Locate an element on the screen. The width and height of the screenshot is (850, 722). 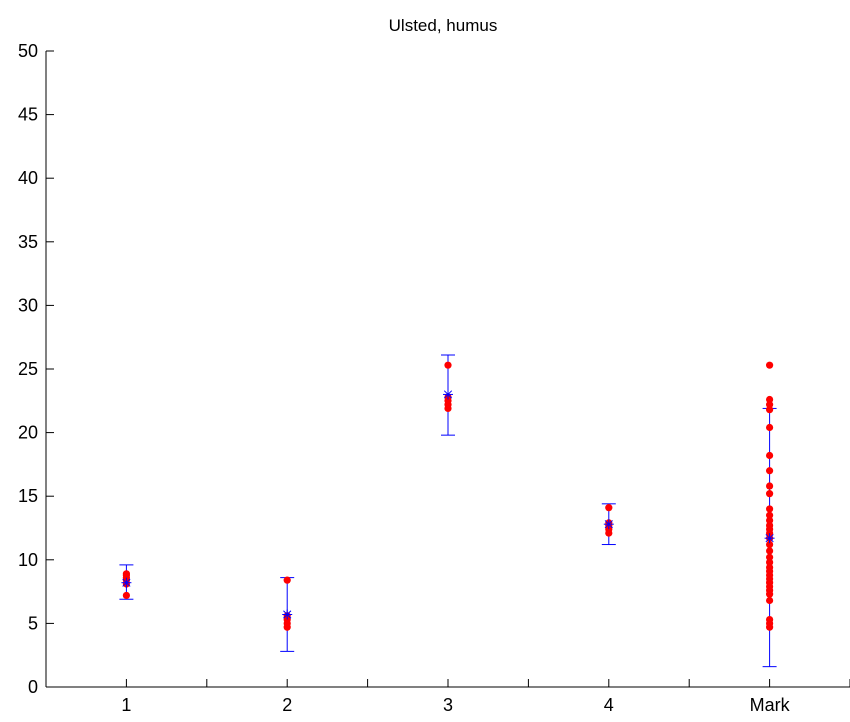
y-tick-label: 50 is located at coordinates (28, 51).